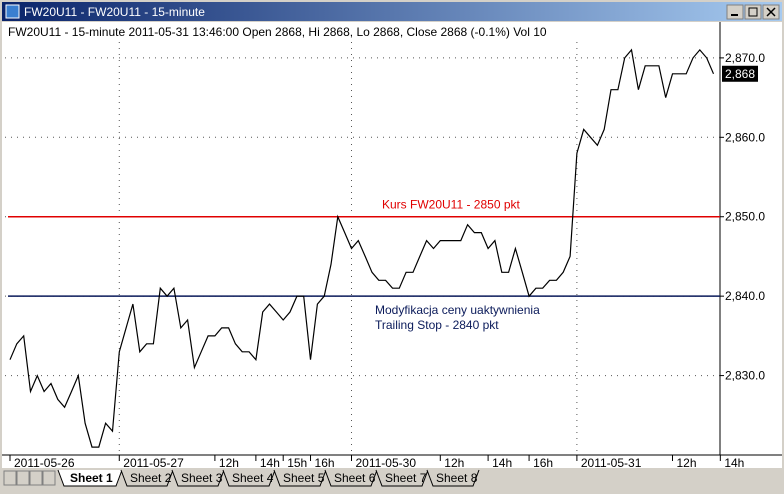 This screenshot has width=784, height=494. Describe the element at coordinates (745, 217) in the screenshot. I see `y-tick-label: 2,850.0` at that location.